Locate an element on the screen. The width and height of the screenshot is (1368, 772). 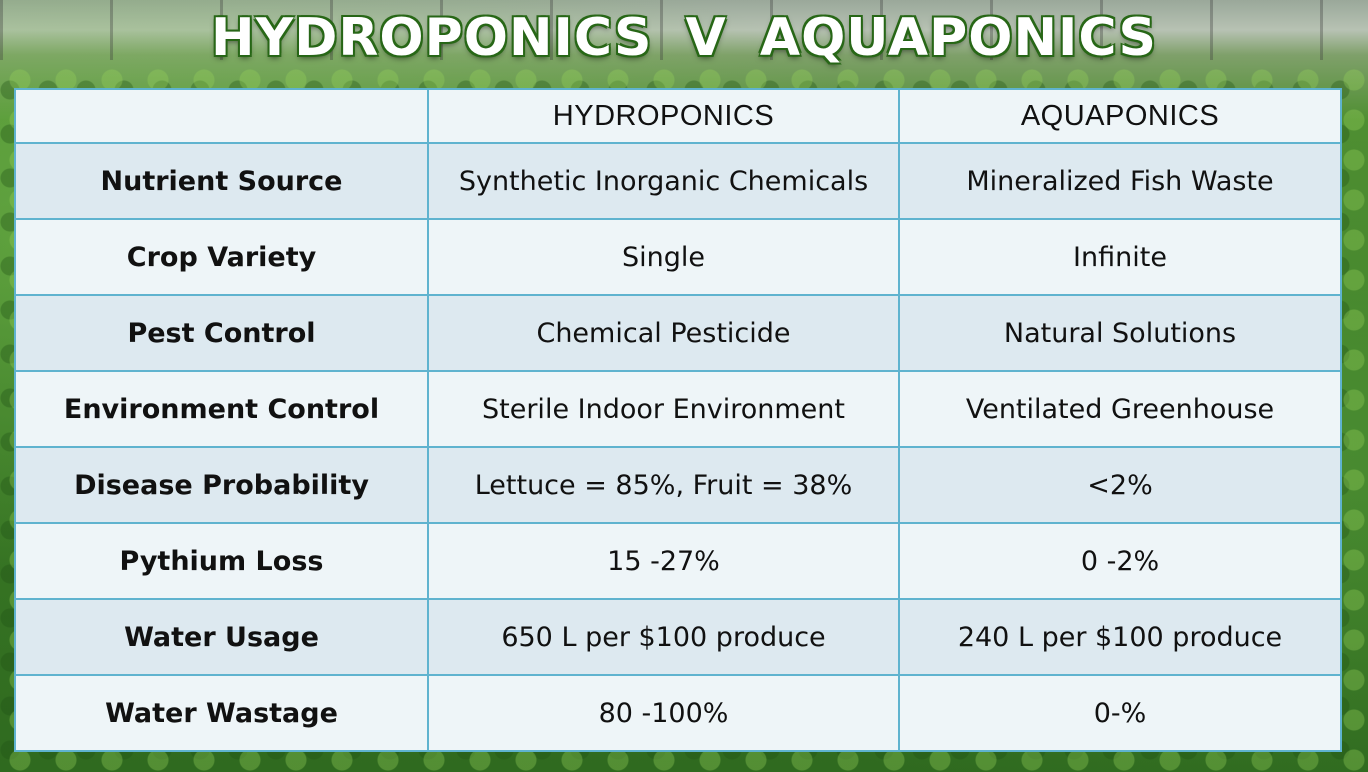
aquaponics-cell: Natural Solutions is located at coordinates (1120, 333).